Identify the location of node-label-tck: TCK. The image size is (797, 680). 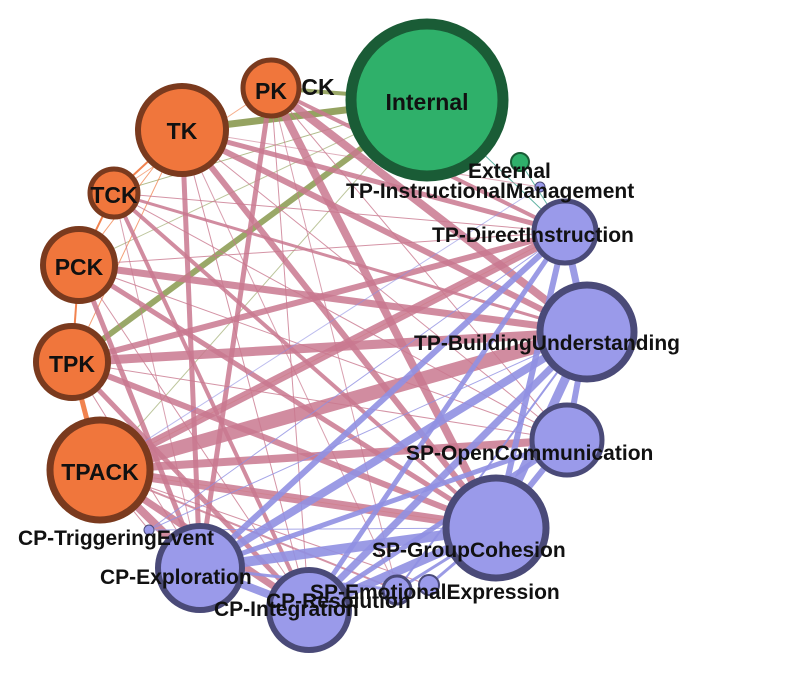
(114, 195).